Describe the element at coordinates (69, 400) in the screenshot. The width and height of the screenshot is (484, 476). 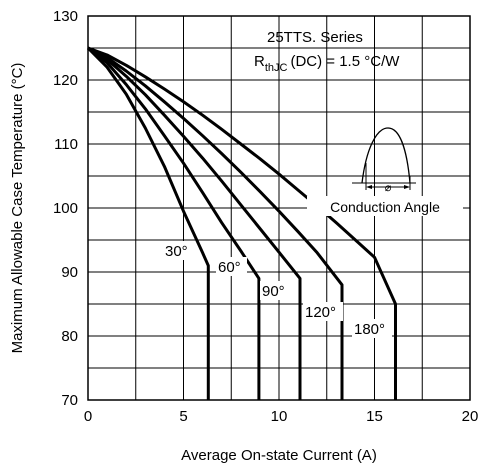
I see `y-tick-label: 70` at that location.